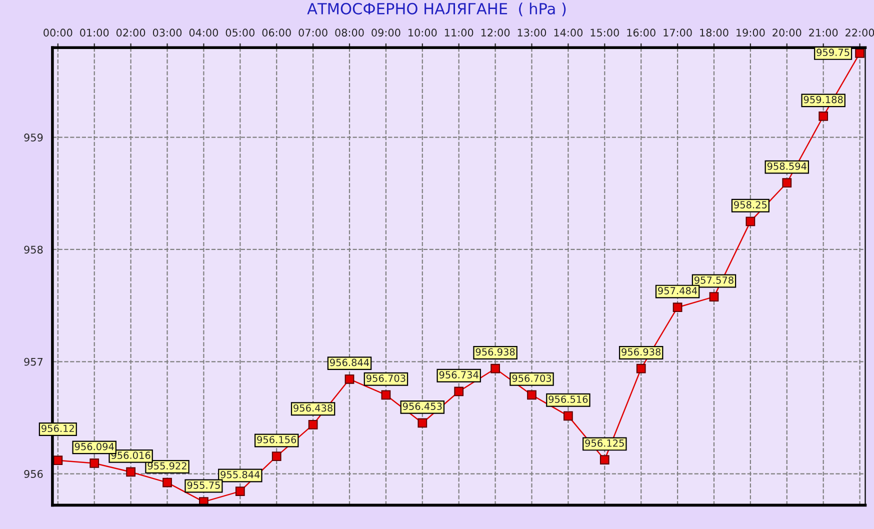 Image resolution: width=874 pixels, height=529 pixels. Describe the element at coordinates (750, 204) in the screenshot. I see `data-label: 958.25` at that location.